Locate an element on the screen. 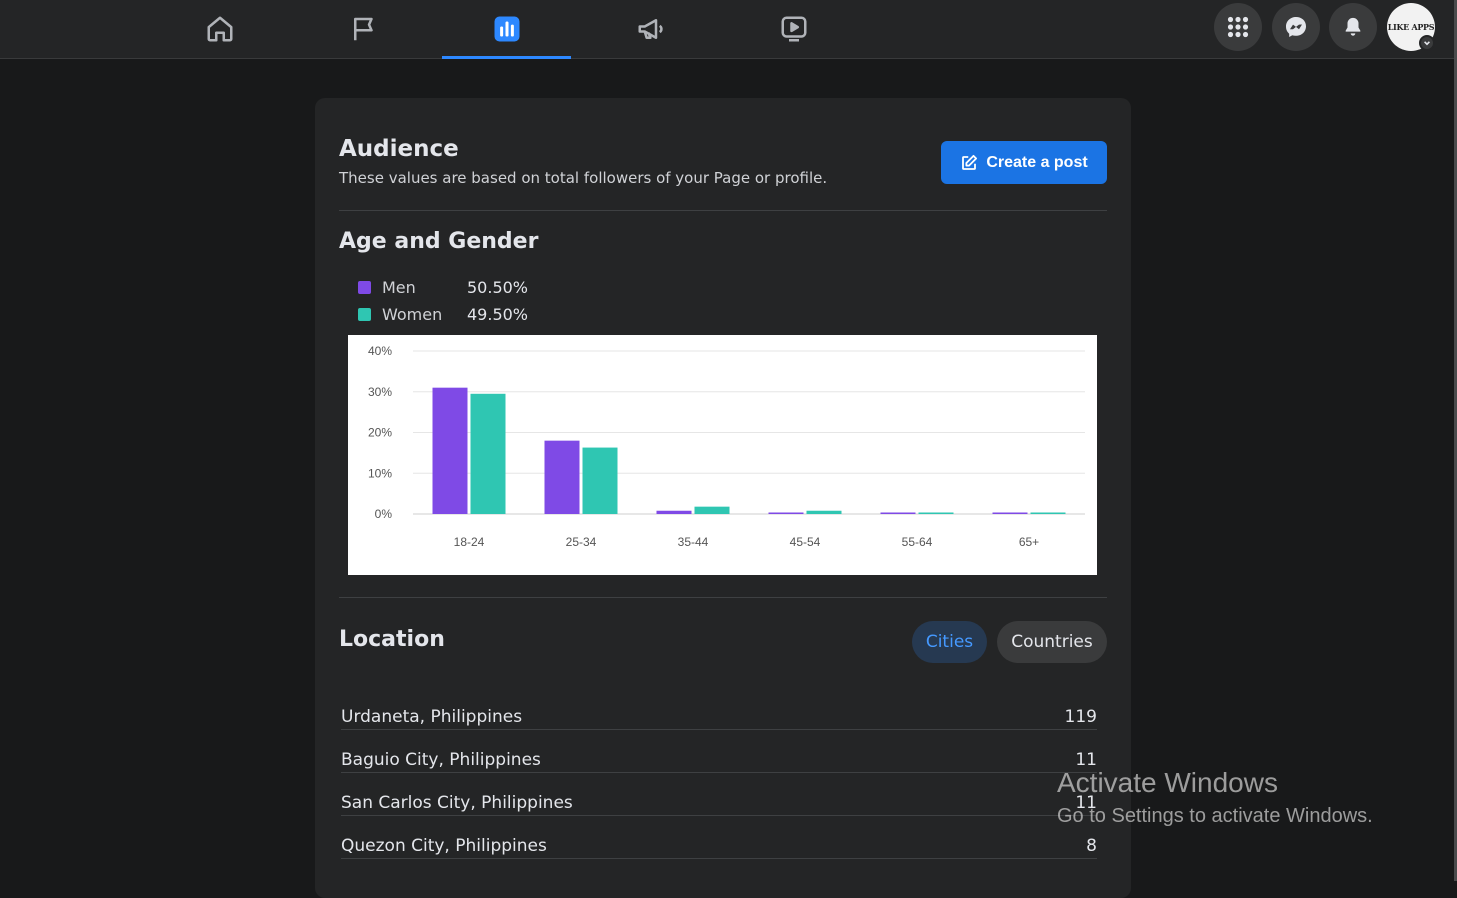 The image size is (1457, 898). home-icon is located at coordinates (219, 29).